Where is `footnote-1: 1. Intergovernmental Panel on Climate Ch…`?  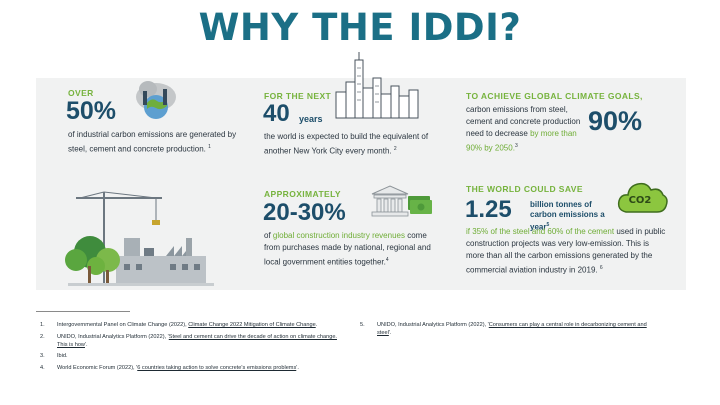 footnote-1: 1. Intergovernmental Panel on Climate Ch… is located at coordinates (179, 325).